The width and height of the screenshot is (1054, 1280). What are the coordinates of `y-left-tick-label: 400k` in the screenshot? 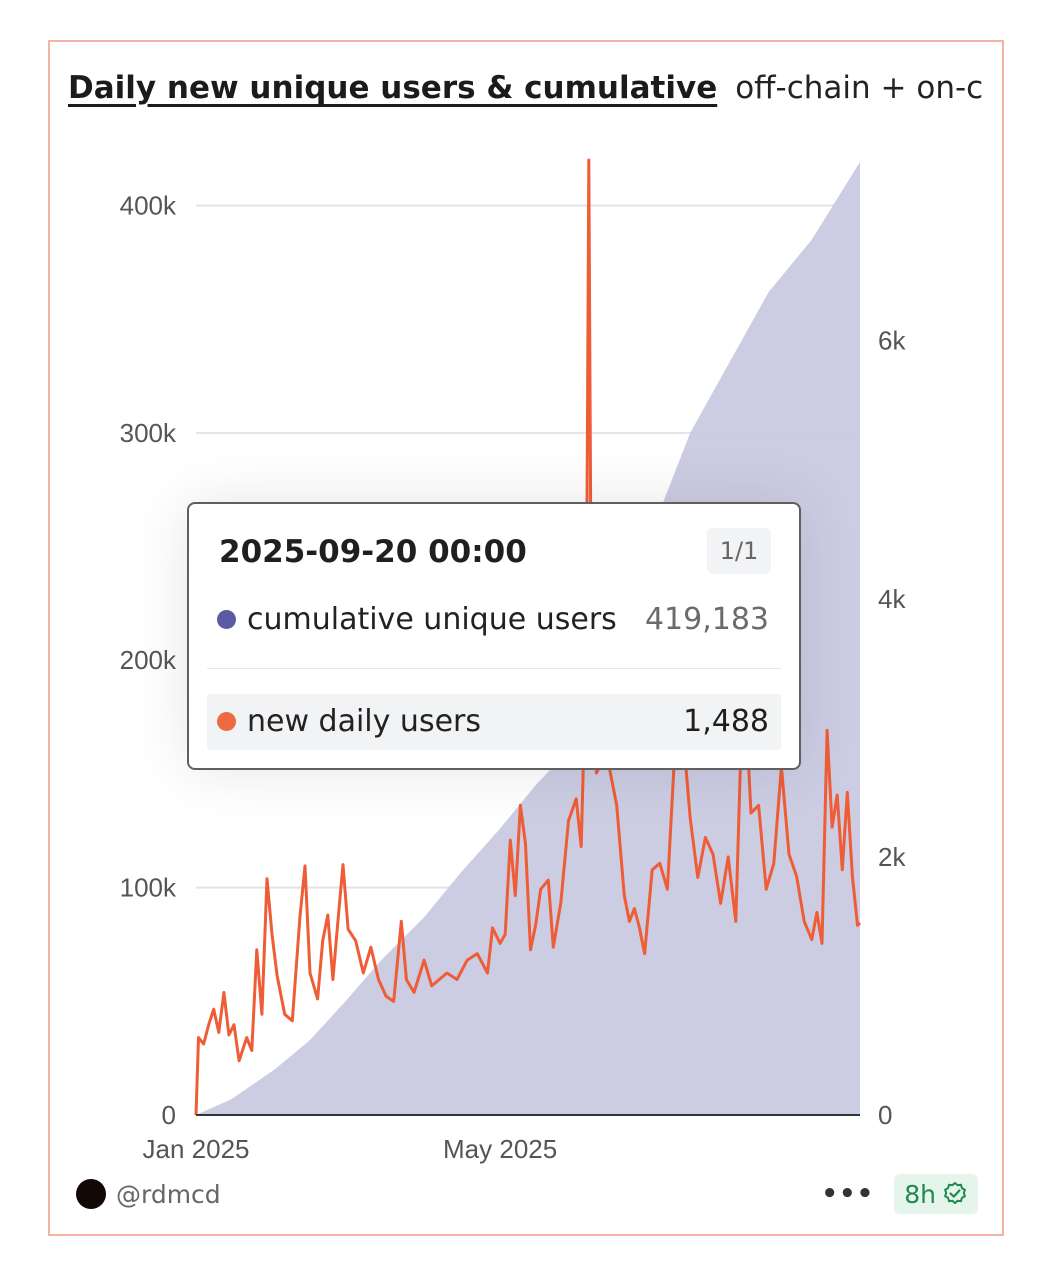 It's located at (148, 205).